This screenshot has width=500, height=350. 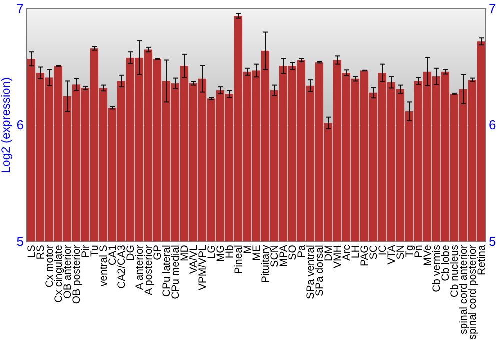 What do you see at coordinates (6, 125) in the screenshot?
I see `y-axis-title: Log2 (expression)` at bounding box center [6, 125].